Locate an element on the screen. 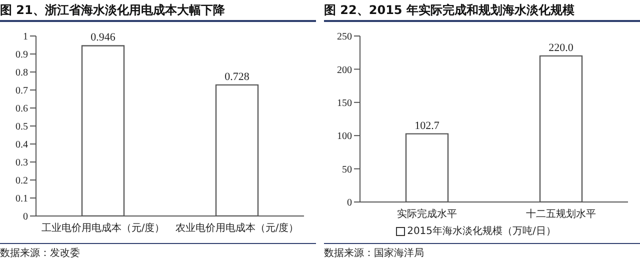 This screenshot has width=640, height=264. text: 2015年海水淡化规模（万吨/日） is located at coordinates (481, 231).